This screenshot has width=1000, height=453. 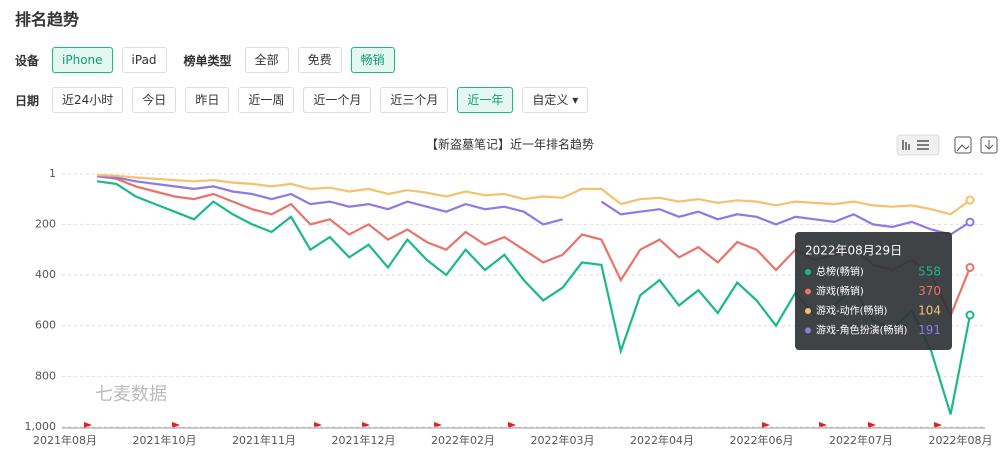 I want to click on filter-button: 免费, so click(x=319, y=60).